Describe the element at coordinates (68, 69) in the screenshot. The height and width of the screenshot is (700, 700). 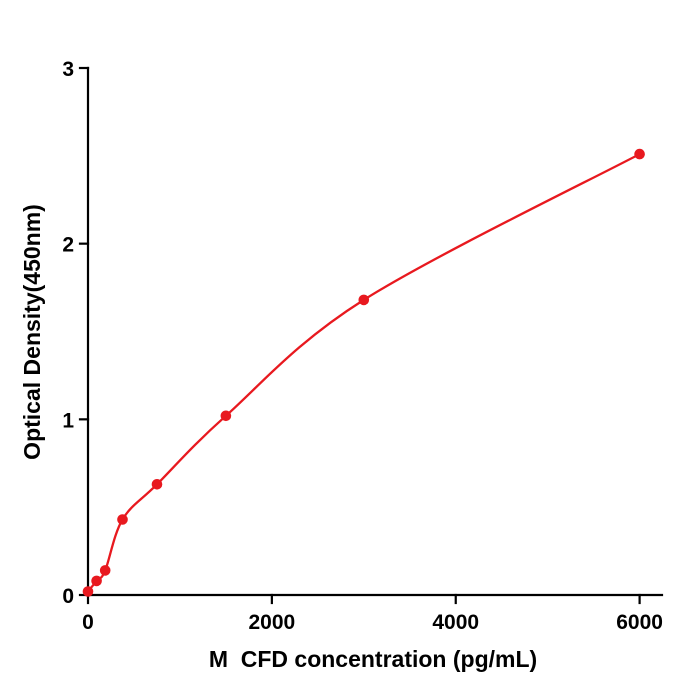
I see `y-tick-label: 3` at that location.